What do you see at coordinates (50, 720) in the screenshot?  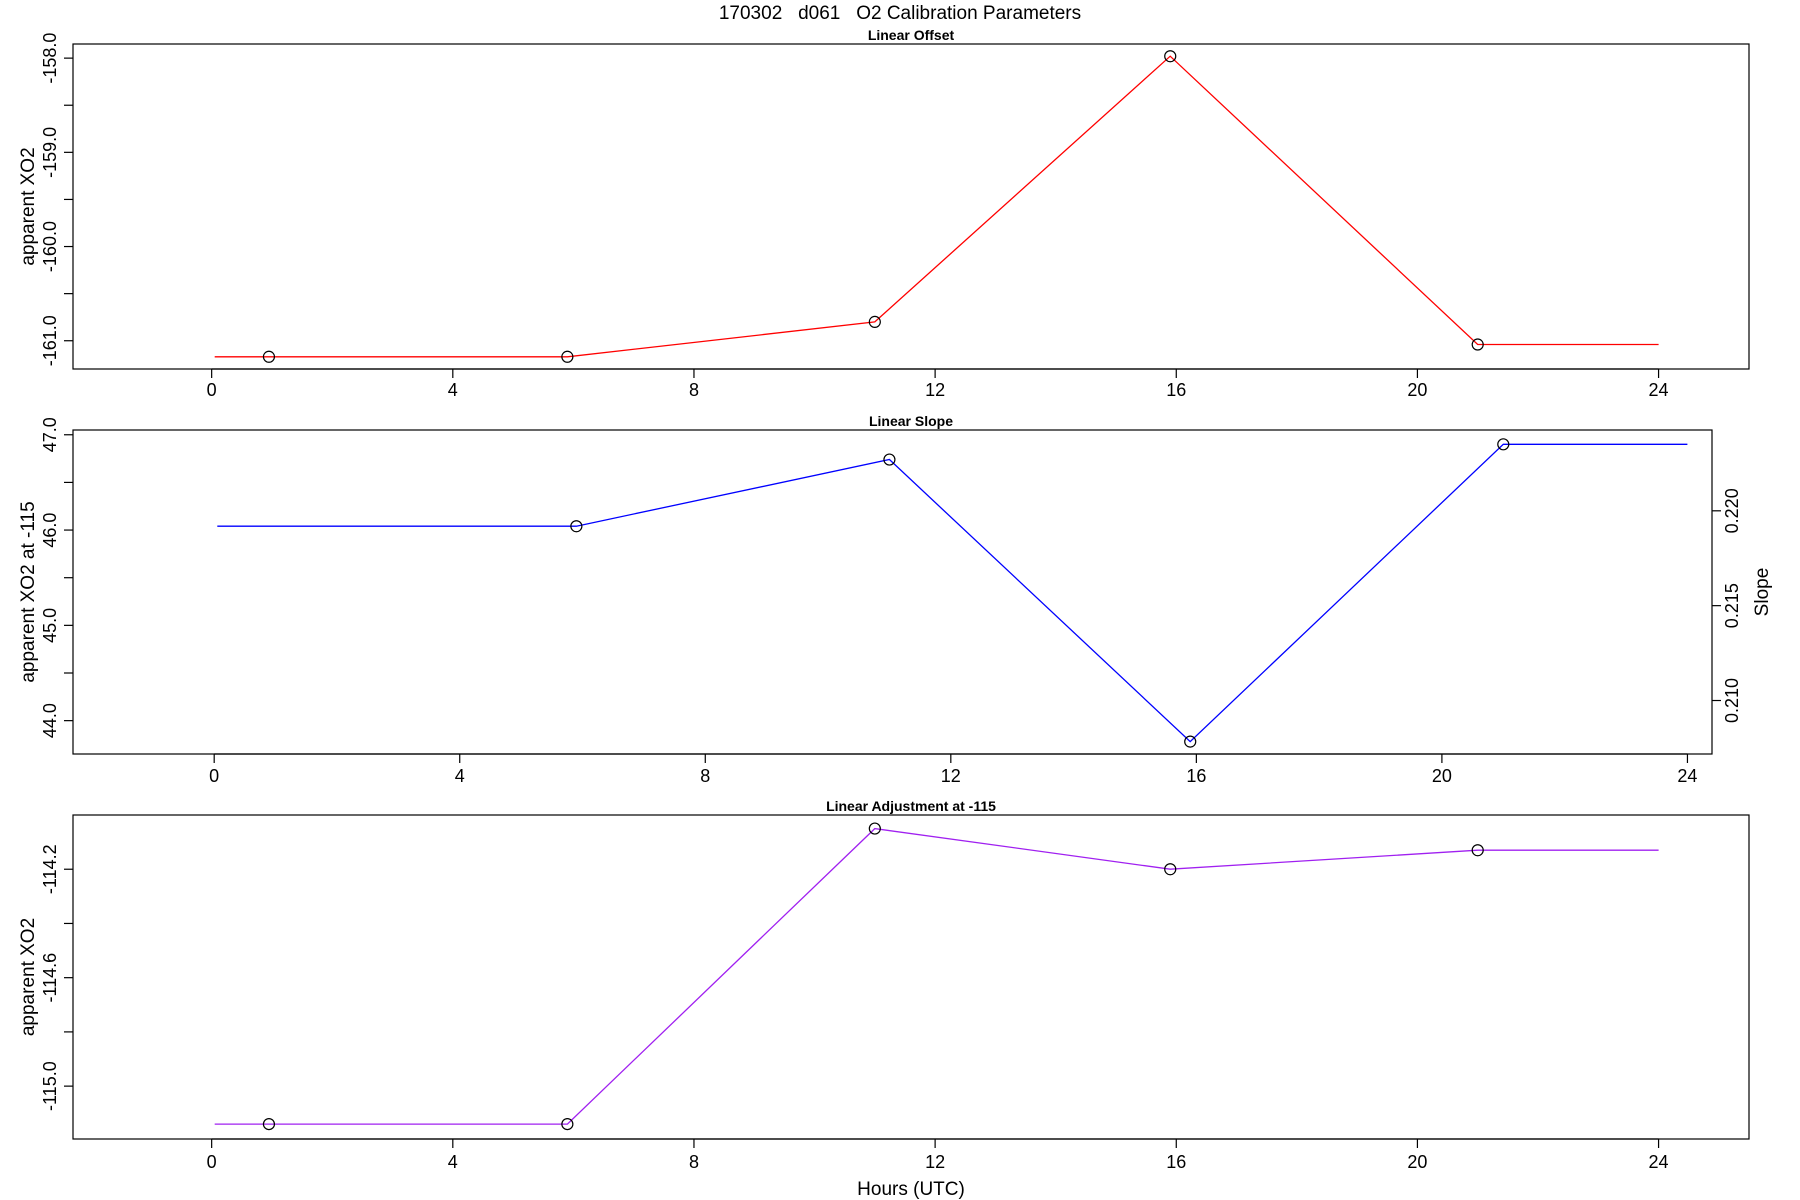 I see `y-tick-label: 44.0` at bounding box center [50, 720].